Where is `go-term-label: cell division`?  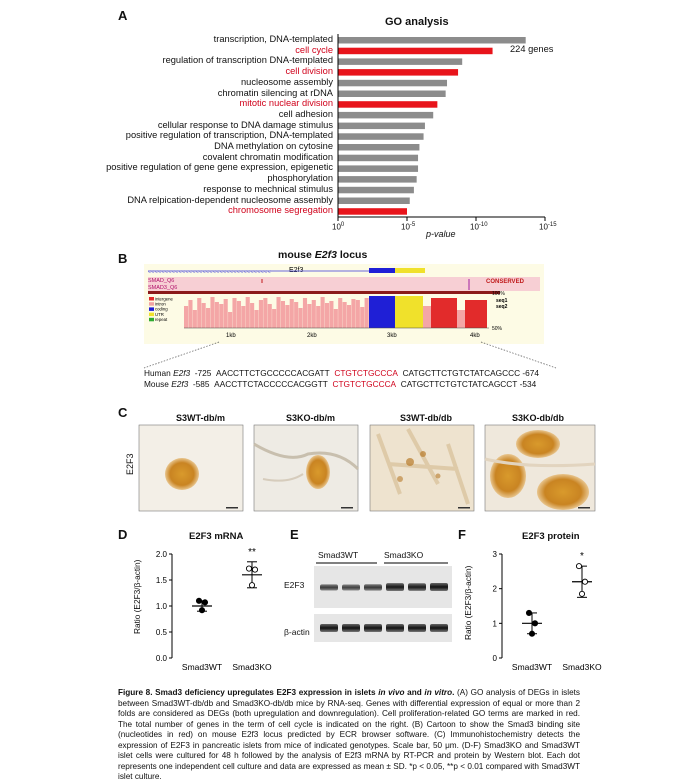 go-term-label: cell division is located at coordinates (309, 71).